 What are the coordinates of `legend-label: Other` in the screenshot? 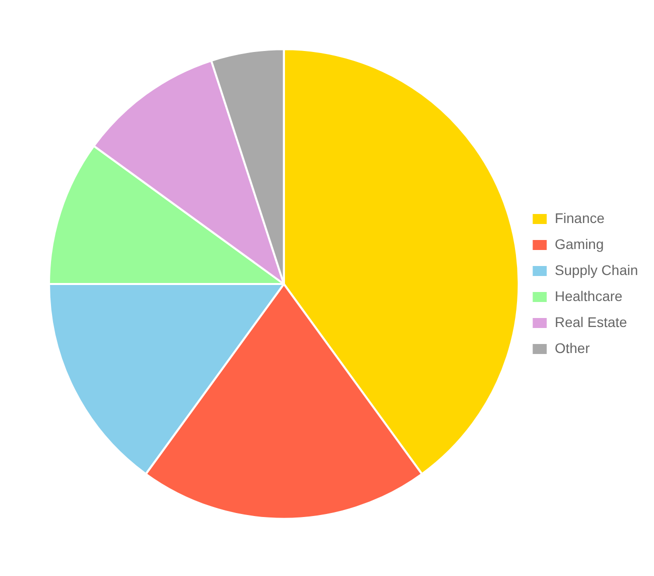 It's located at (572, 348).